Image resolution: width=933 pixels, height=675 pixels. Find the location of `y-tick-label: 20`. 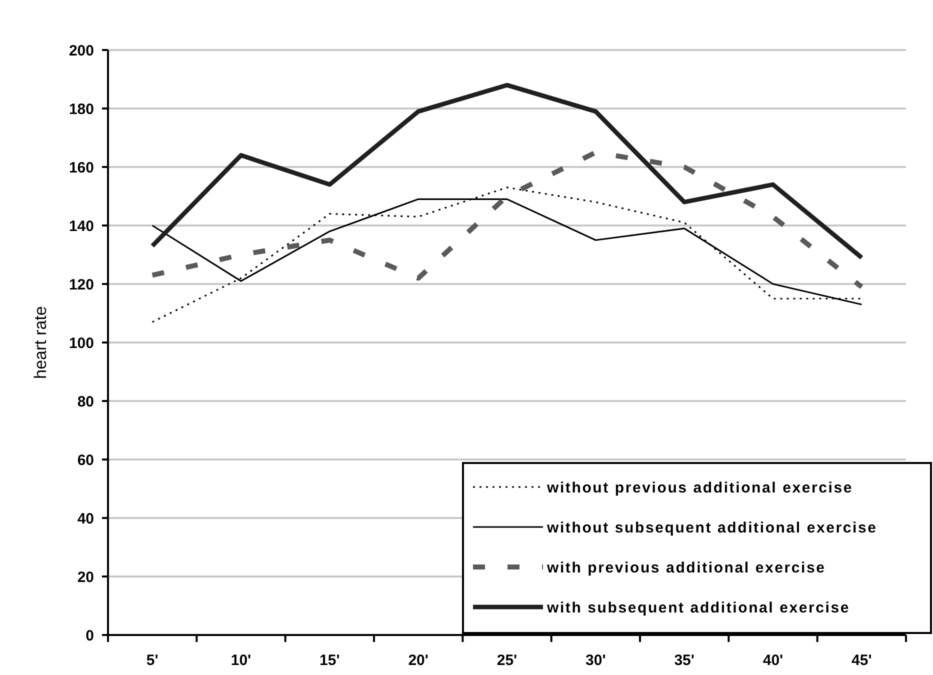

y-tick-label: 20 is located at coordinates (85, 577).